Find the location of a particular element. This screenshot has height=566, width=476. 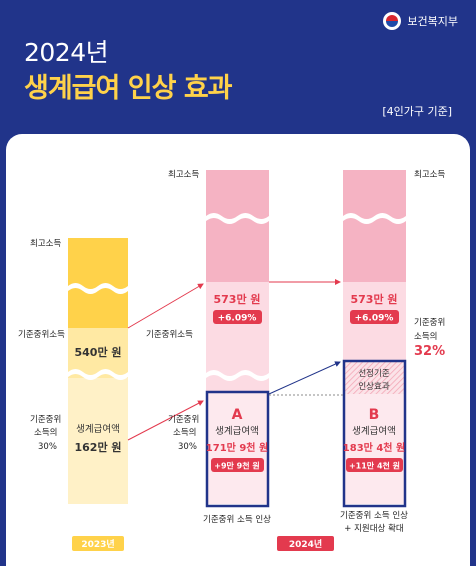

right-ratio-line3: 32% is located at coordinates (429, 351).